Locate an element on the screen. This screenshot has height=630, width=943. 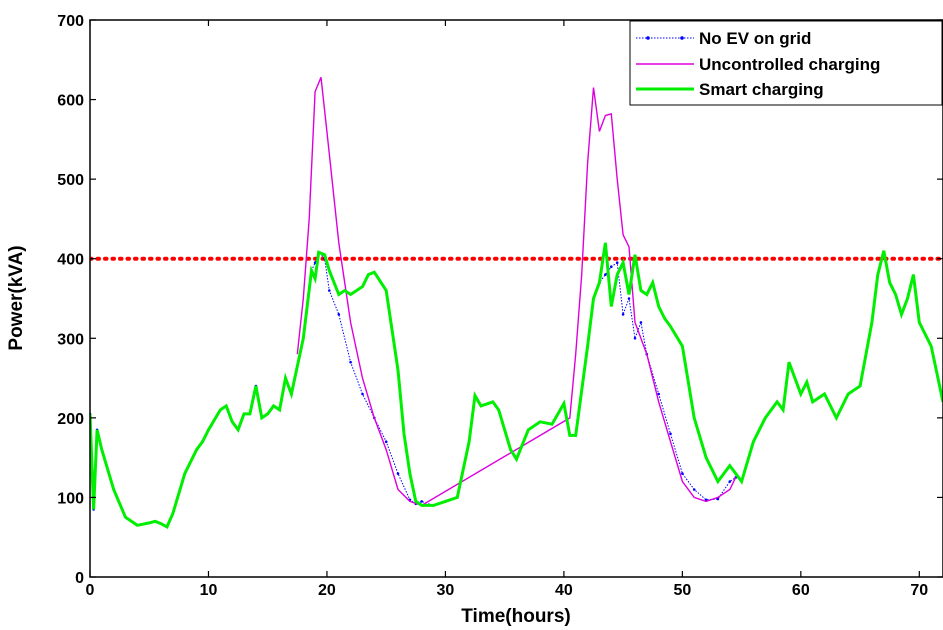
x-tick-label: 20 is located at coordinates (327, 590).